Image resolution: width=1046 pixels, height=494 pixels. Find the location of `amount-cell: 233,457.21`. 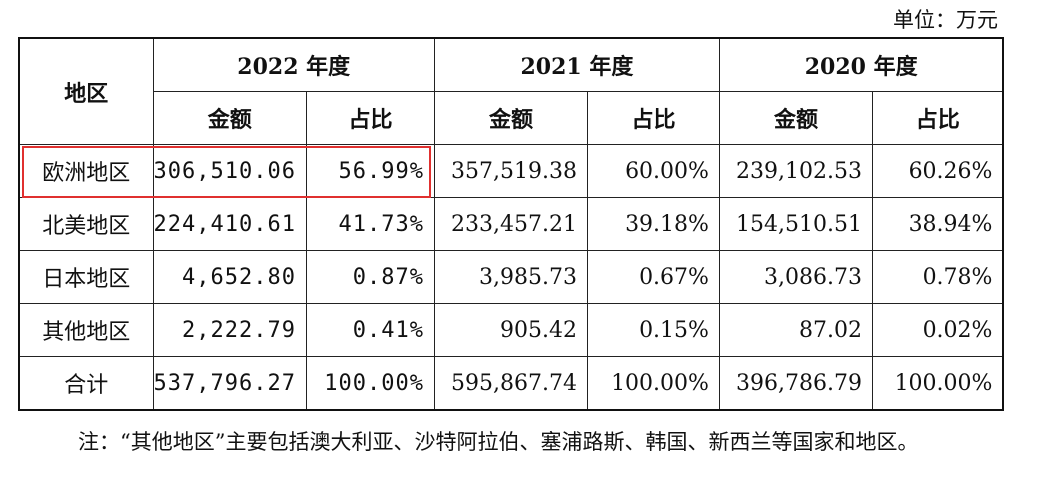

amount-cell: 233,457.21 is located at coordinates (510, 224).